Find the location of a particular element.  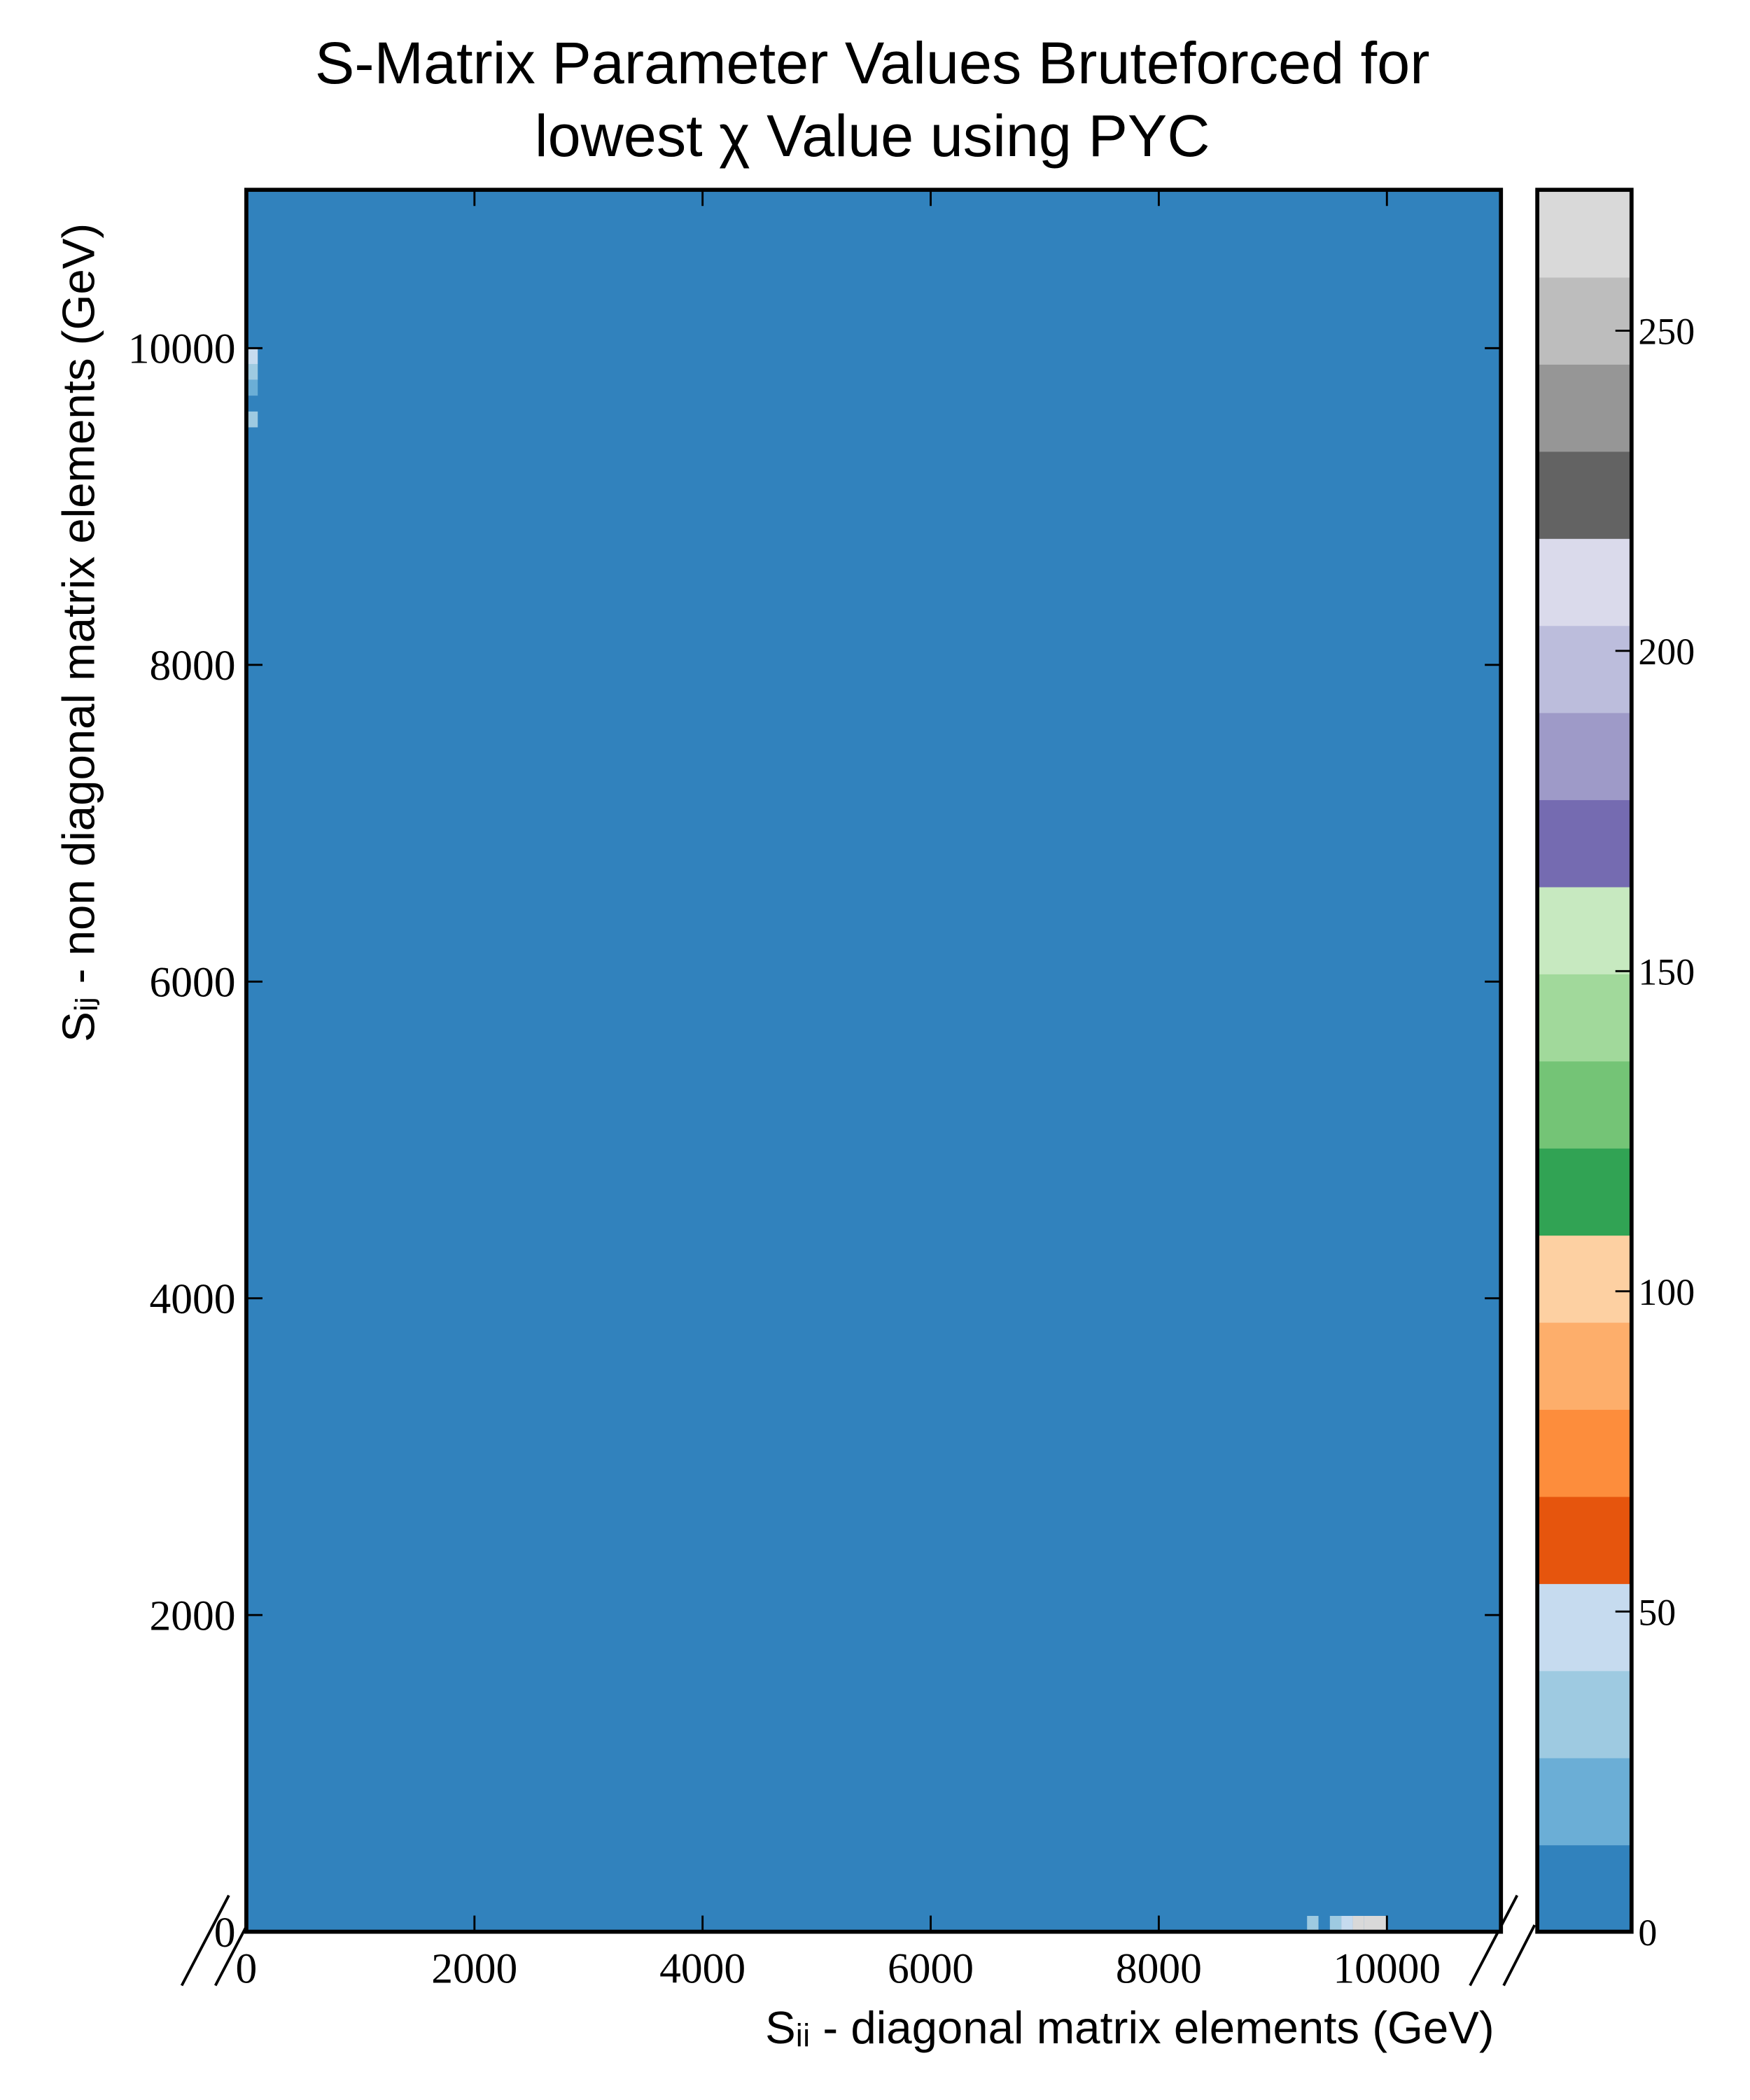

y-axis-label: Sᵢⱼ - non diagonal matrix elements (GeV) is located at coordinates (78, 632).